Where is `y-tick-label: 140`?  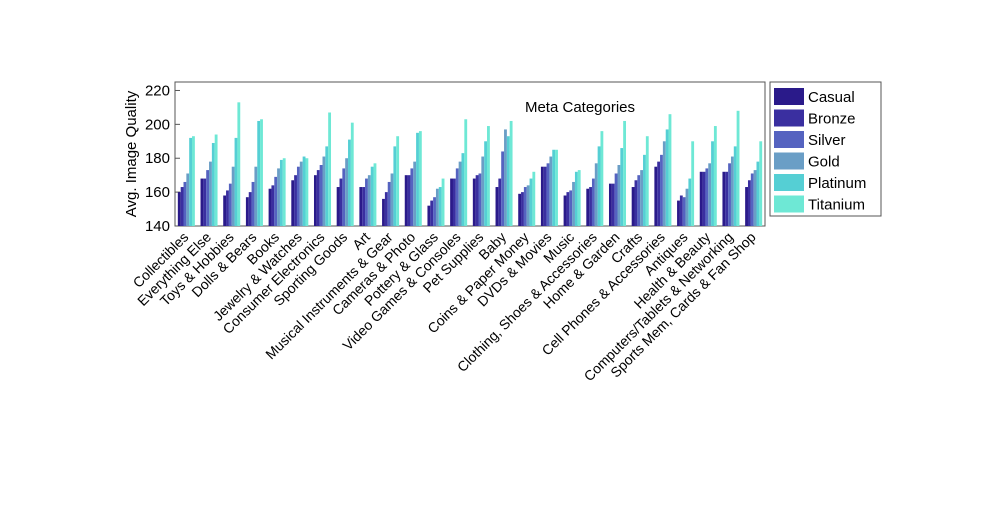
y-tick-label: 140 is located at coordinates (157, 226).